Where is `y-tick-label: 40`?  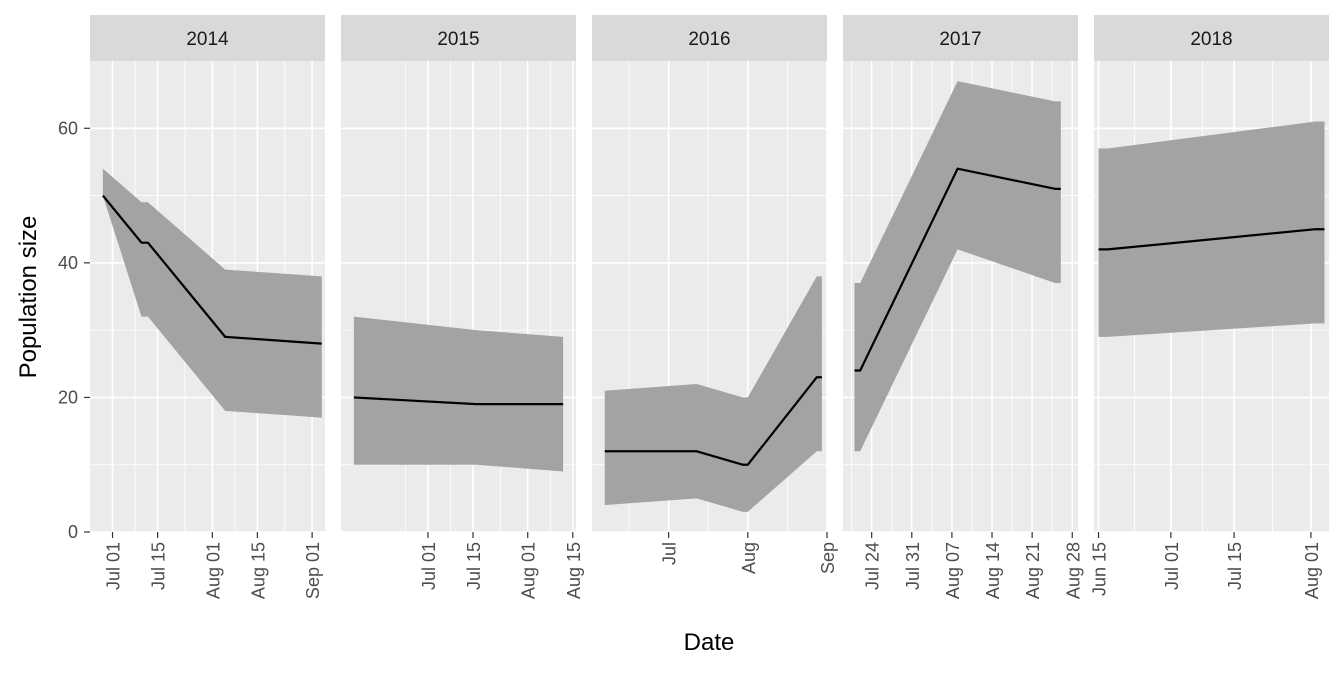
y-tick-label: 40 is located at coordinates (68, 263).